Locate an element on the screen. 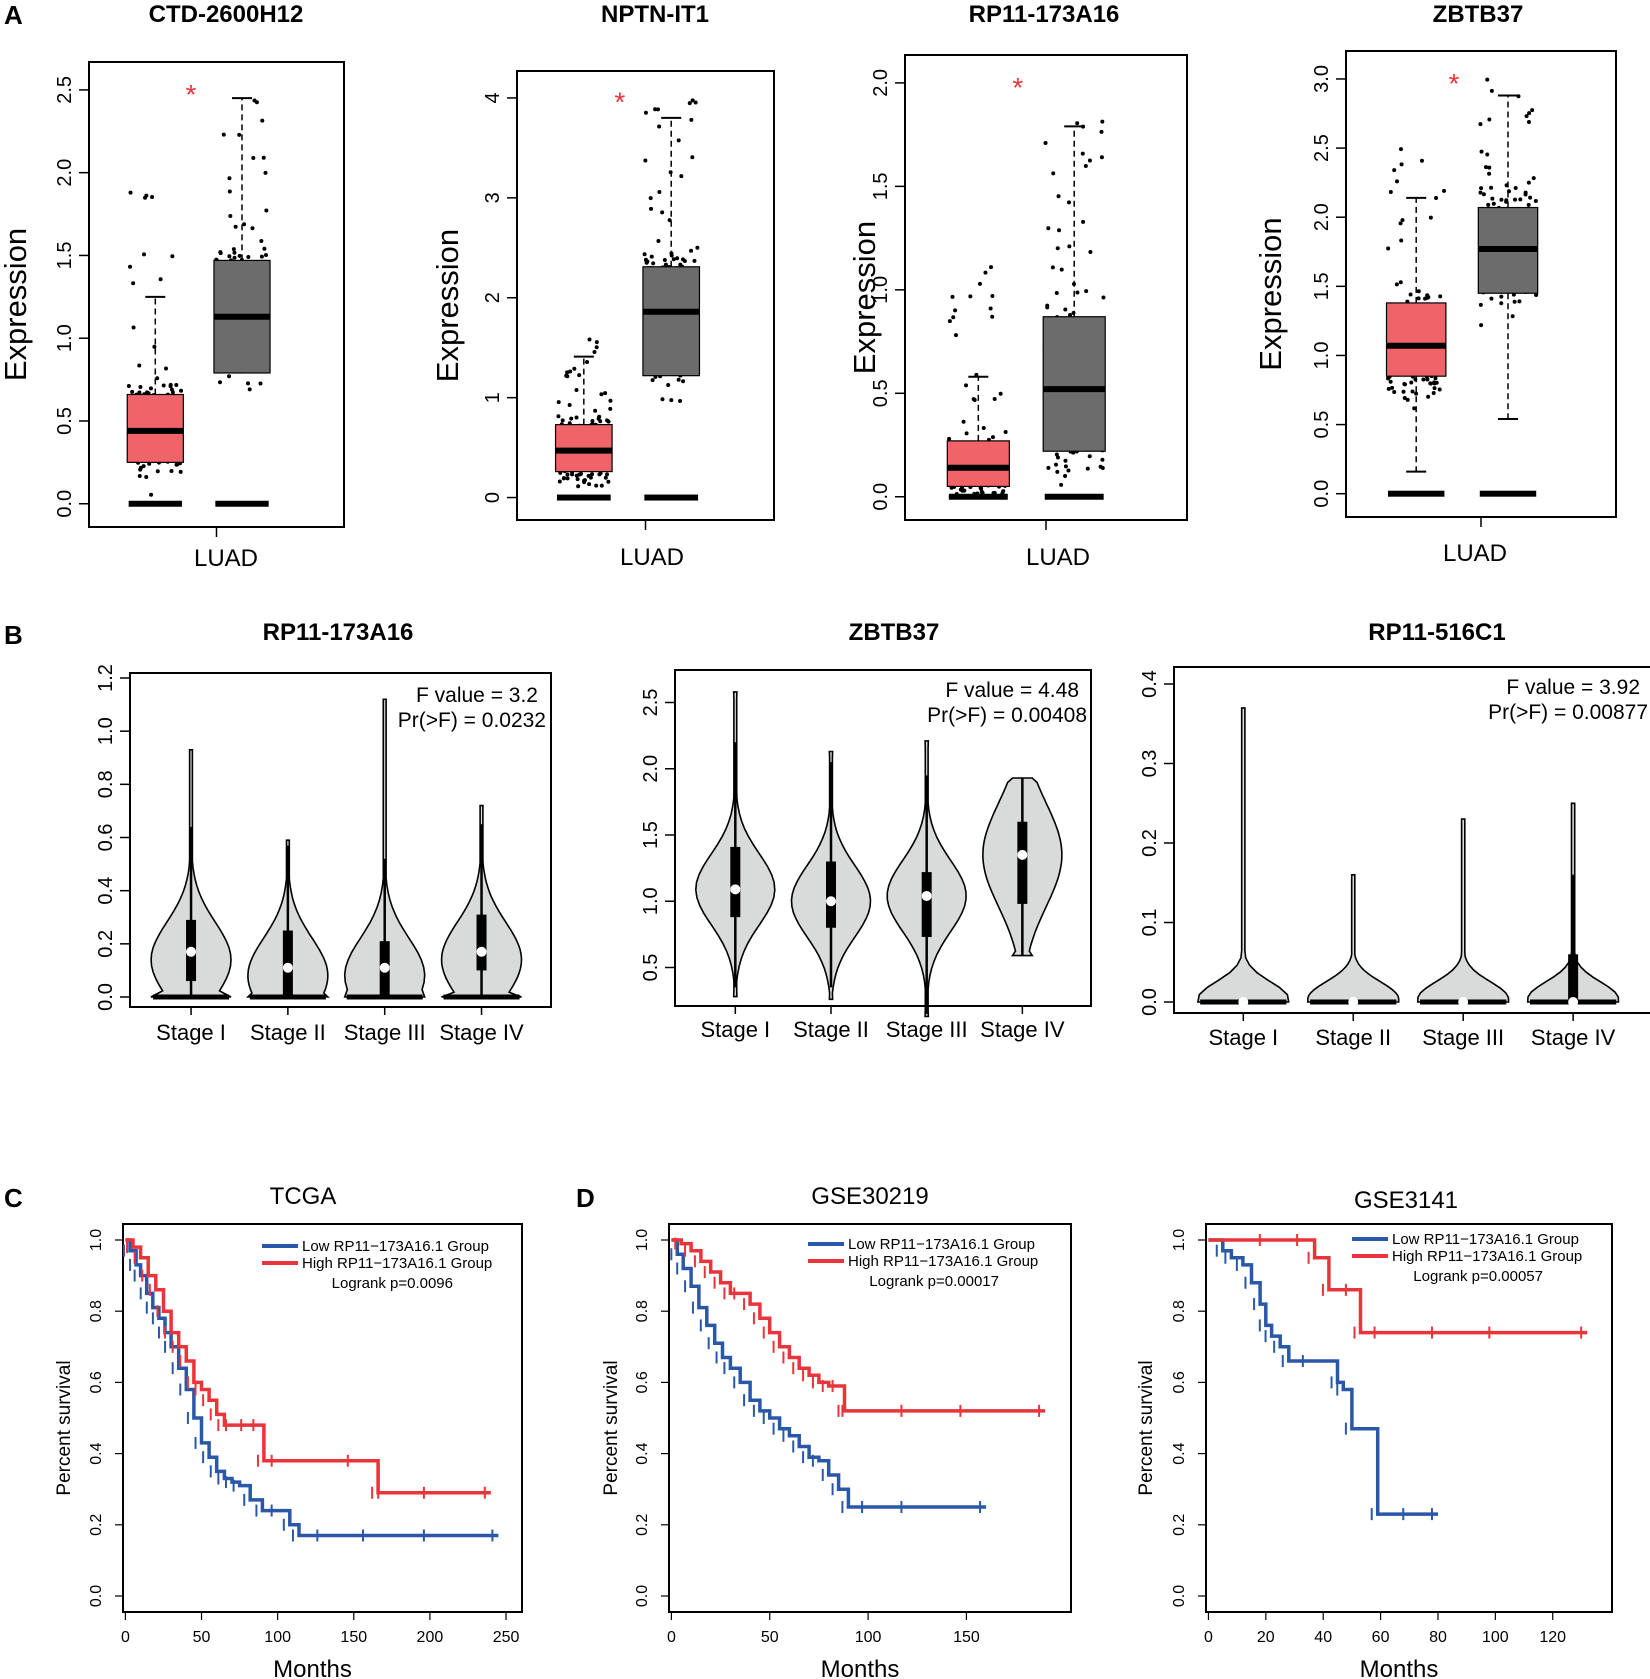 The height and width of the screenshot is (1679, 1650). violin-ytick-label: 0.3 is located at coordinates (1150, 764).